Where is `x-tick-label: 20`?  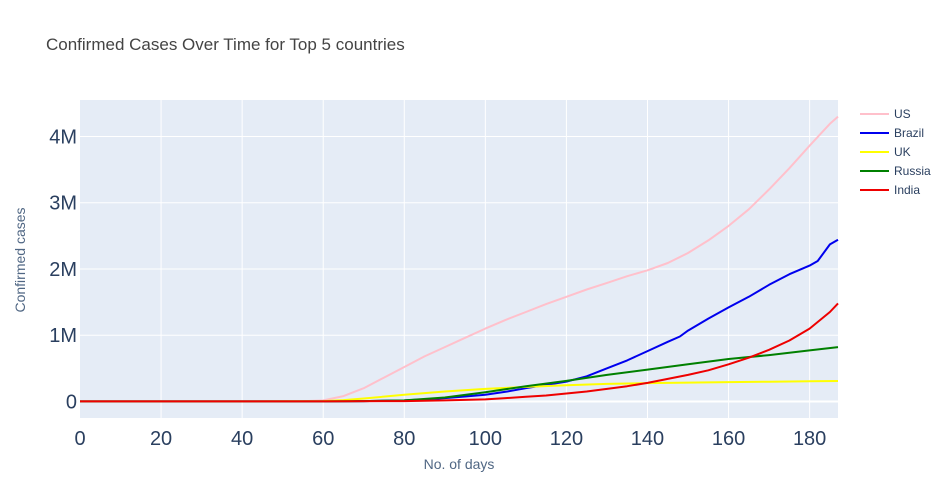
x-tick-label: 20 is located at coordinates (161, 439).